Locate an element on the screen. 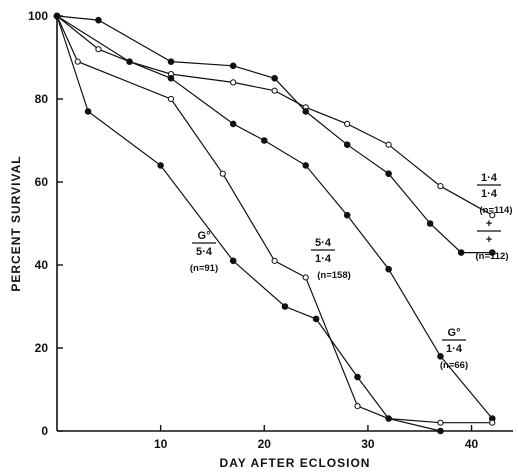  origin-point is located at coordinates (57, 16).